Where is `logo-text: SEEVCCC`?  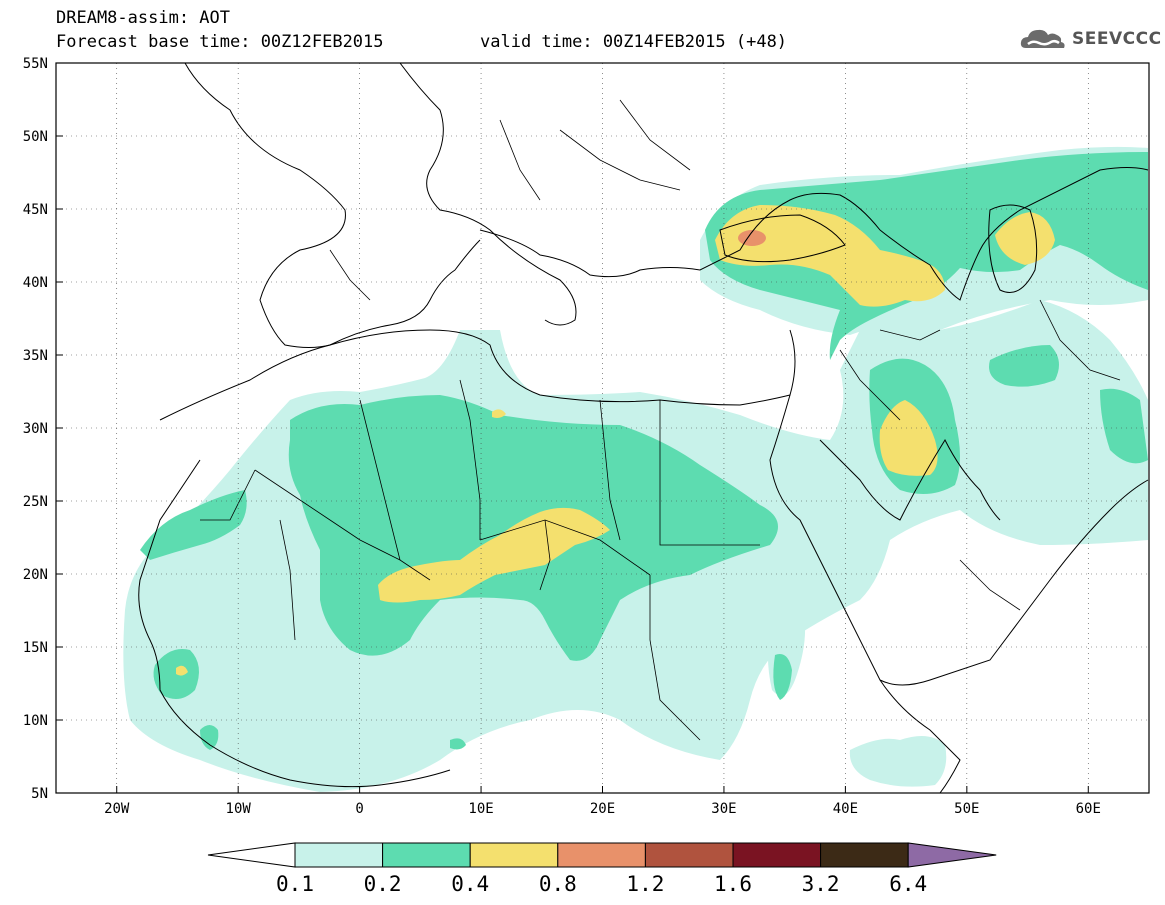
logo-text: SEEVCCC is located at coordinates (1117, 39).